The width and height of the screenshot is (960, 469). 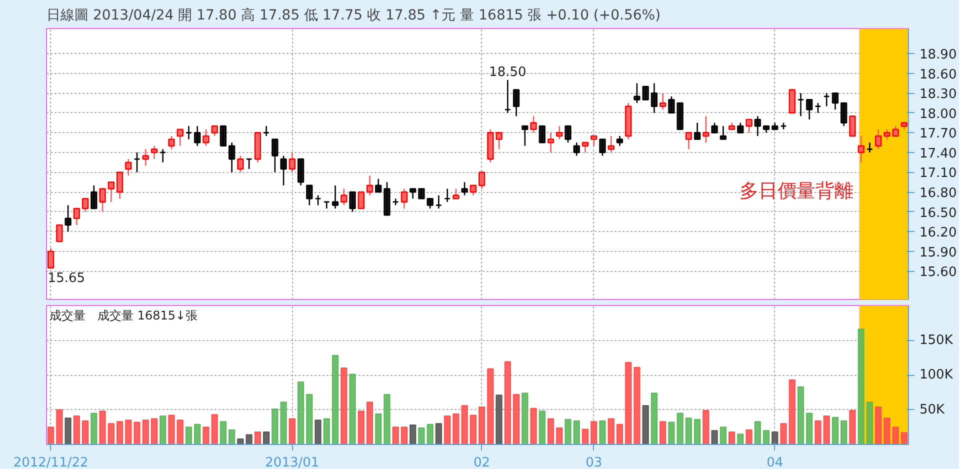 I want to click on x-tick-label: 02, so click(x=482, y=462).